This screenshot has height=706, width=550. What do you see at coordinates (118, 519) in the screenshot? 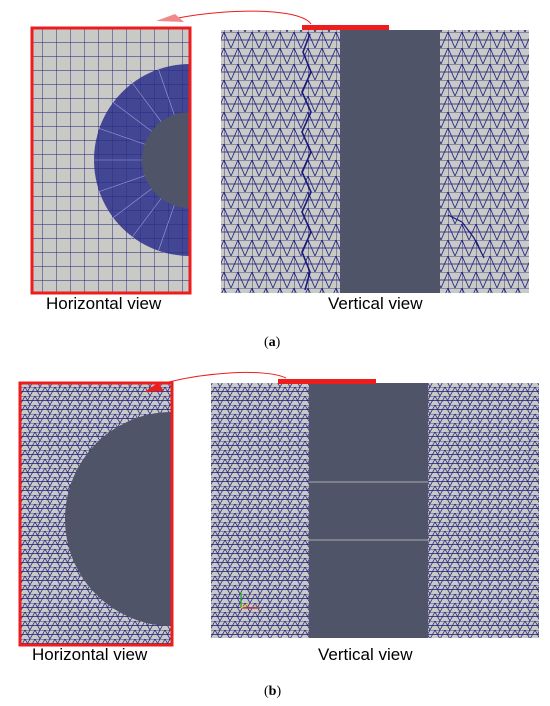
I see `cylinder-half` at bounding box center [118, 519].